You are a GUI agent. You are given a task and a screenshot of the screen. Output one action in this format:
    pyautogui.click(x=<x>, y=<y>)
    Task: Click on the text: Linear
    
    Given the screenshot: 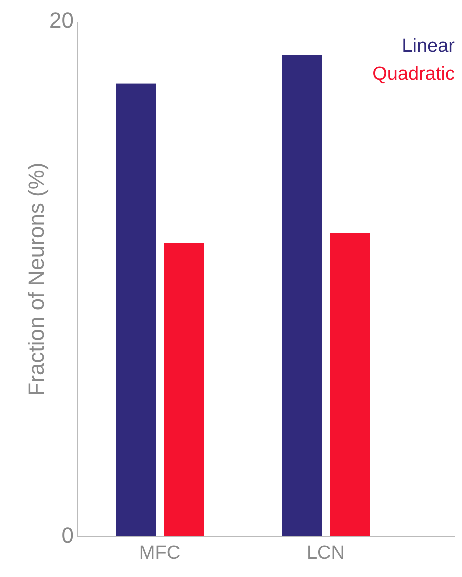 What is the action you would take?
    pyautogui.click(x=429, y=46)
    